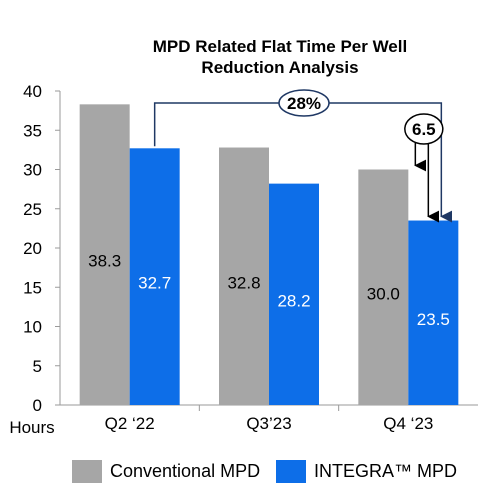 This screenshot has height=489, width=489. Describe the element at coordinates (408, 423) in the screenshot. I see `x-tick-label: Q4 ‘23` at that location.